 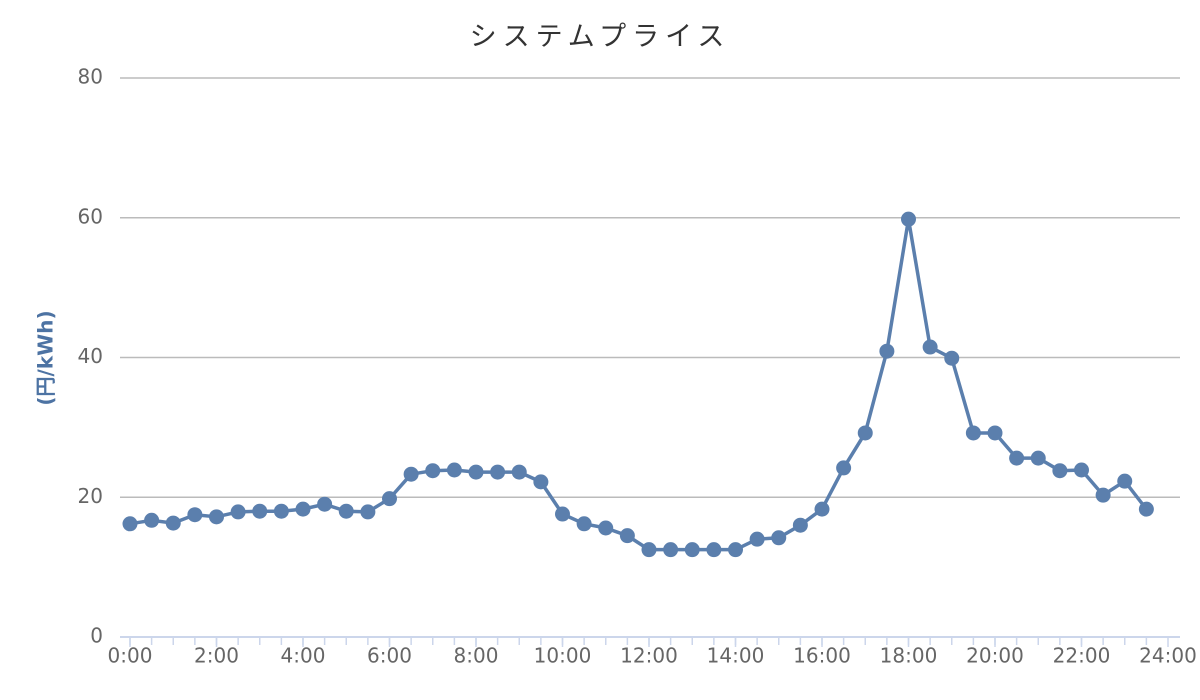 I want to click on x-tick-label: 6:00, so click(x=389, y=656).